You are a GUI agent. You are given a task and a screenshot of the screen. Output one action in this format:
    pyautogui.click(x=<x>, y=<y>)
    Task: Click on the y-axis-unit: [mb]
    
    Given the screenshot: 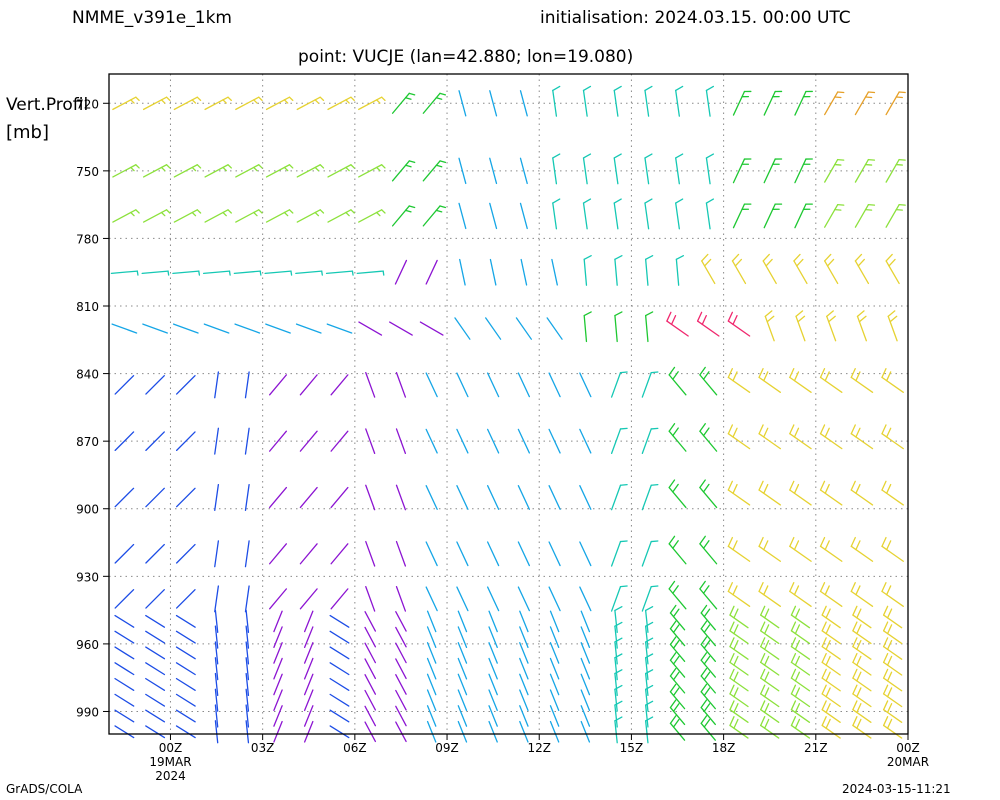 What is the action you would take?
    pyautogui.click(x=28, y=132)
    